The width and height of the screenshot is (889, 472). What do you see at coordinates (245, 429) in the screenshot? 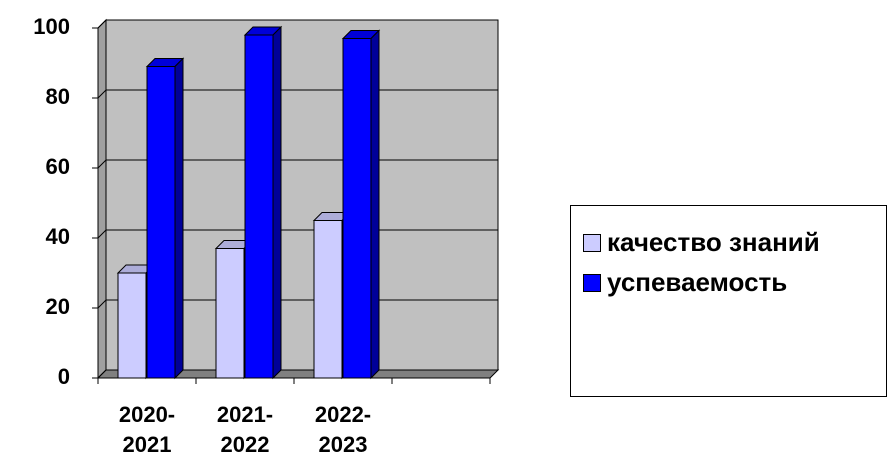
I see `x-tick-label: 2021-2022` at bounding box center [245, 429].